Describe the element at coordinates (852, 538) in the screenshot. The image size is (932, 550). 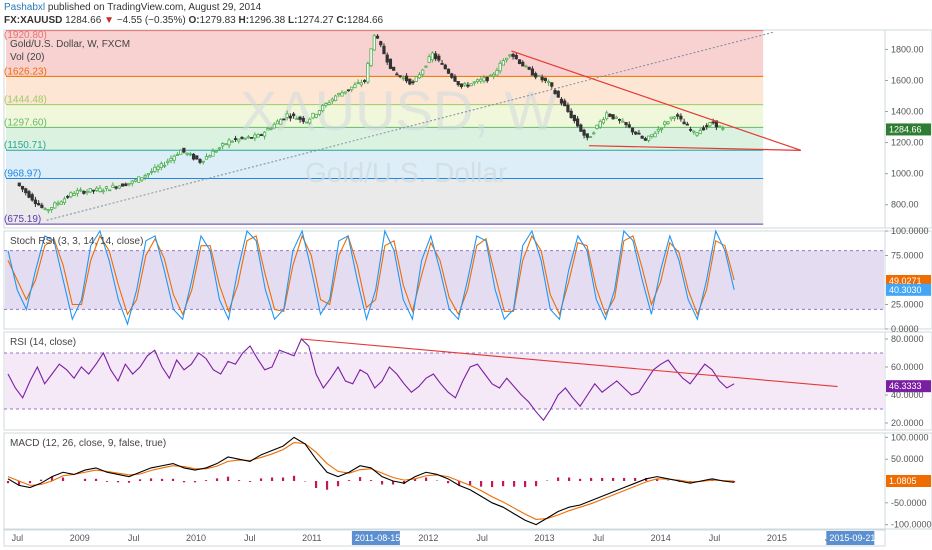
I see `time-axis-marker-text: 2015-09-21` at that location.